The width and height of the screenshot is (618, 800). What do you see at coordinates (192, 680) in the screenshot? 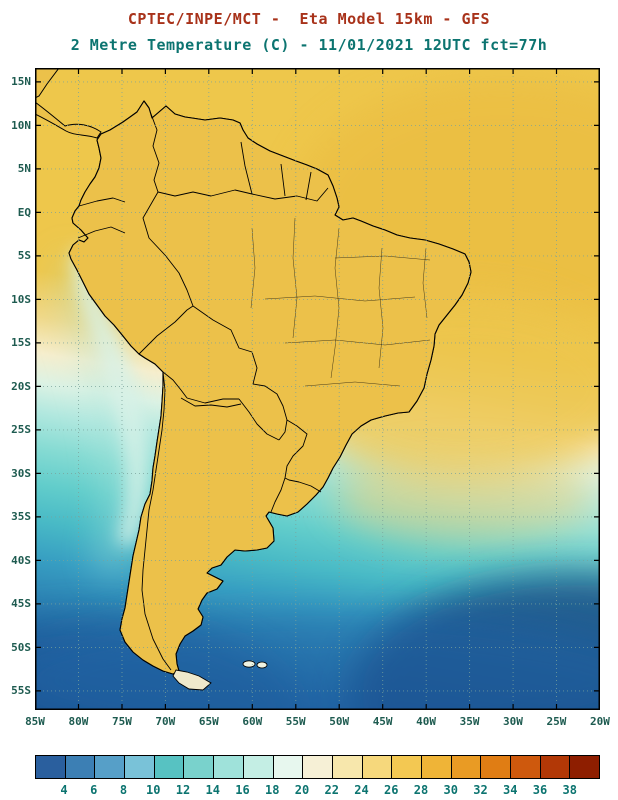
I see `tierra-del-fuego` at bounding box center [192, 680].